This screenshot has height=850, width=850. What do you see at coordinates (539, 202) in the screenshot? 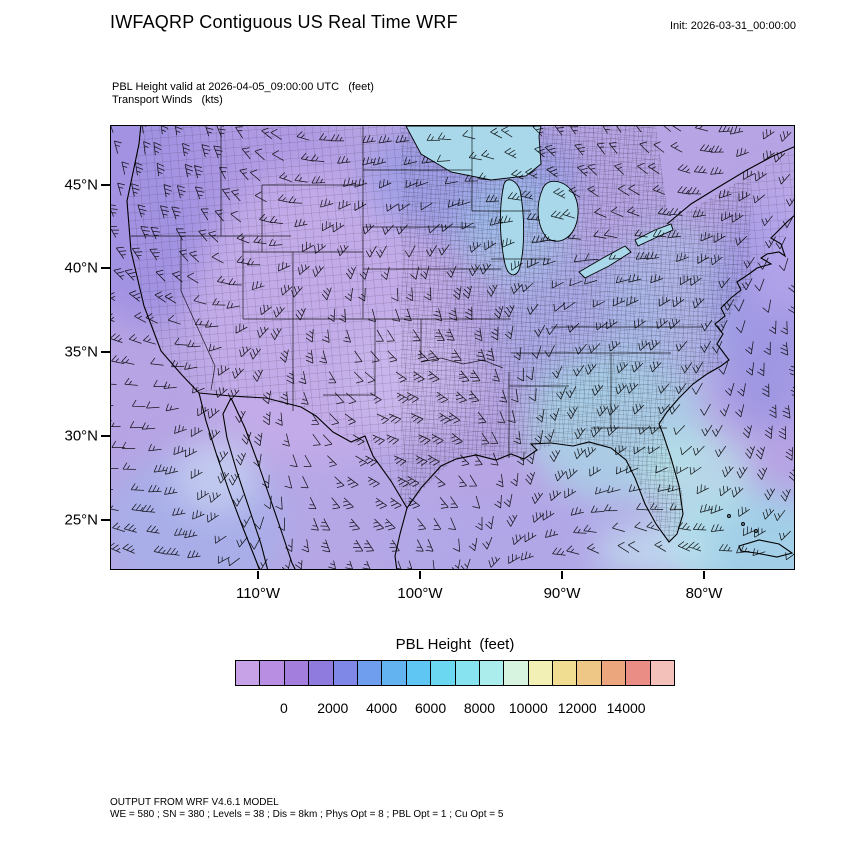
I see `great-lakes` at bounding box center [539, 202].